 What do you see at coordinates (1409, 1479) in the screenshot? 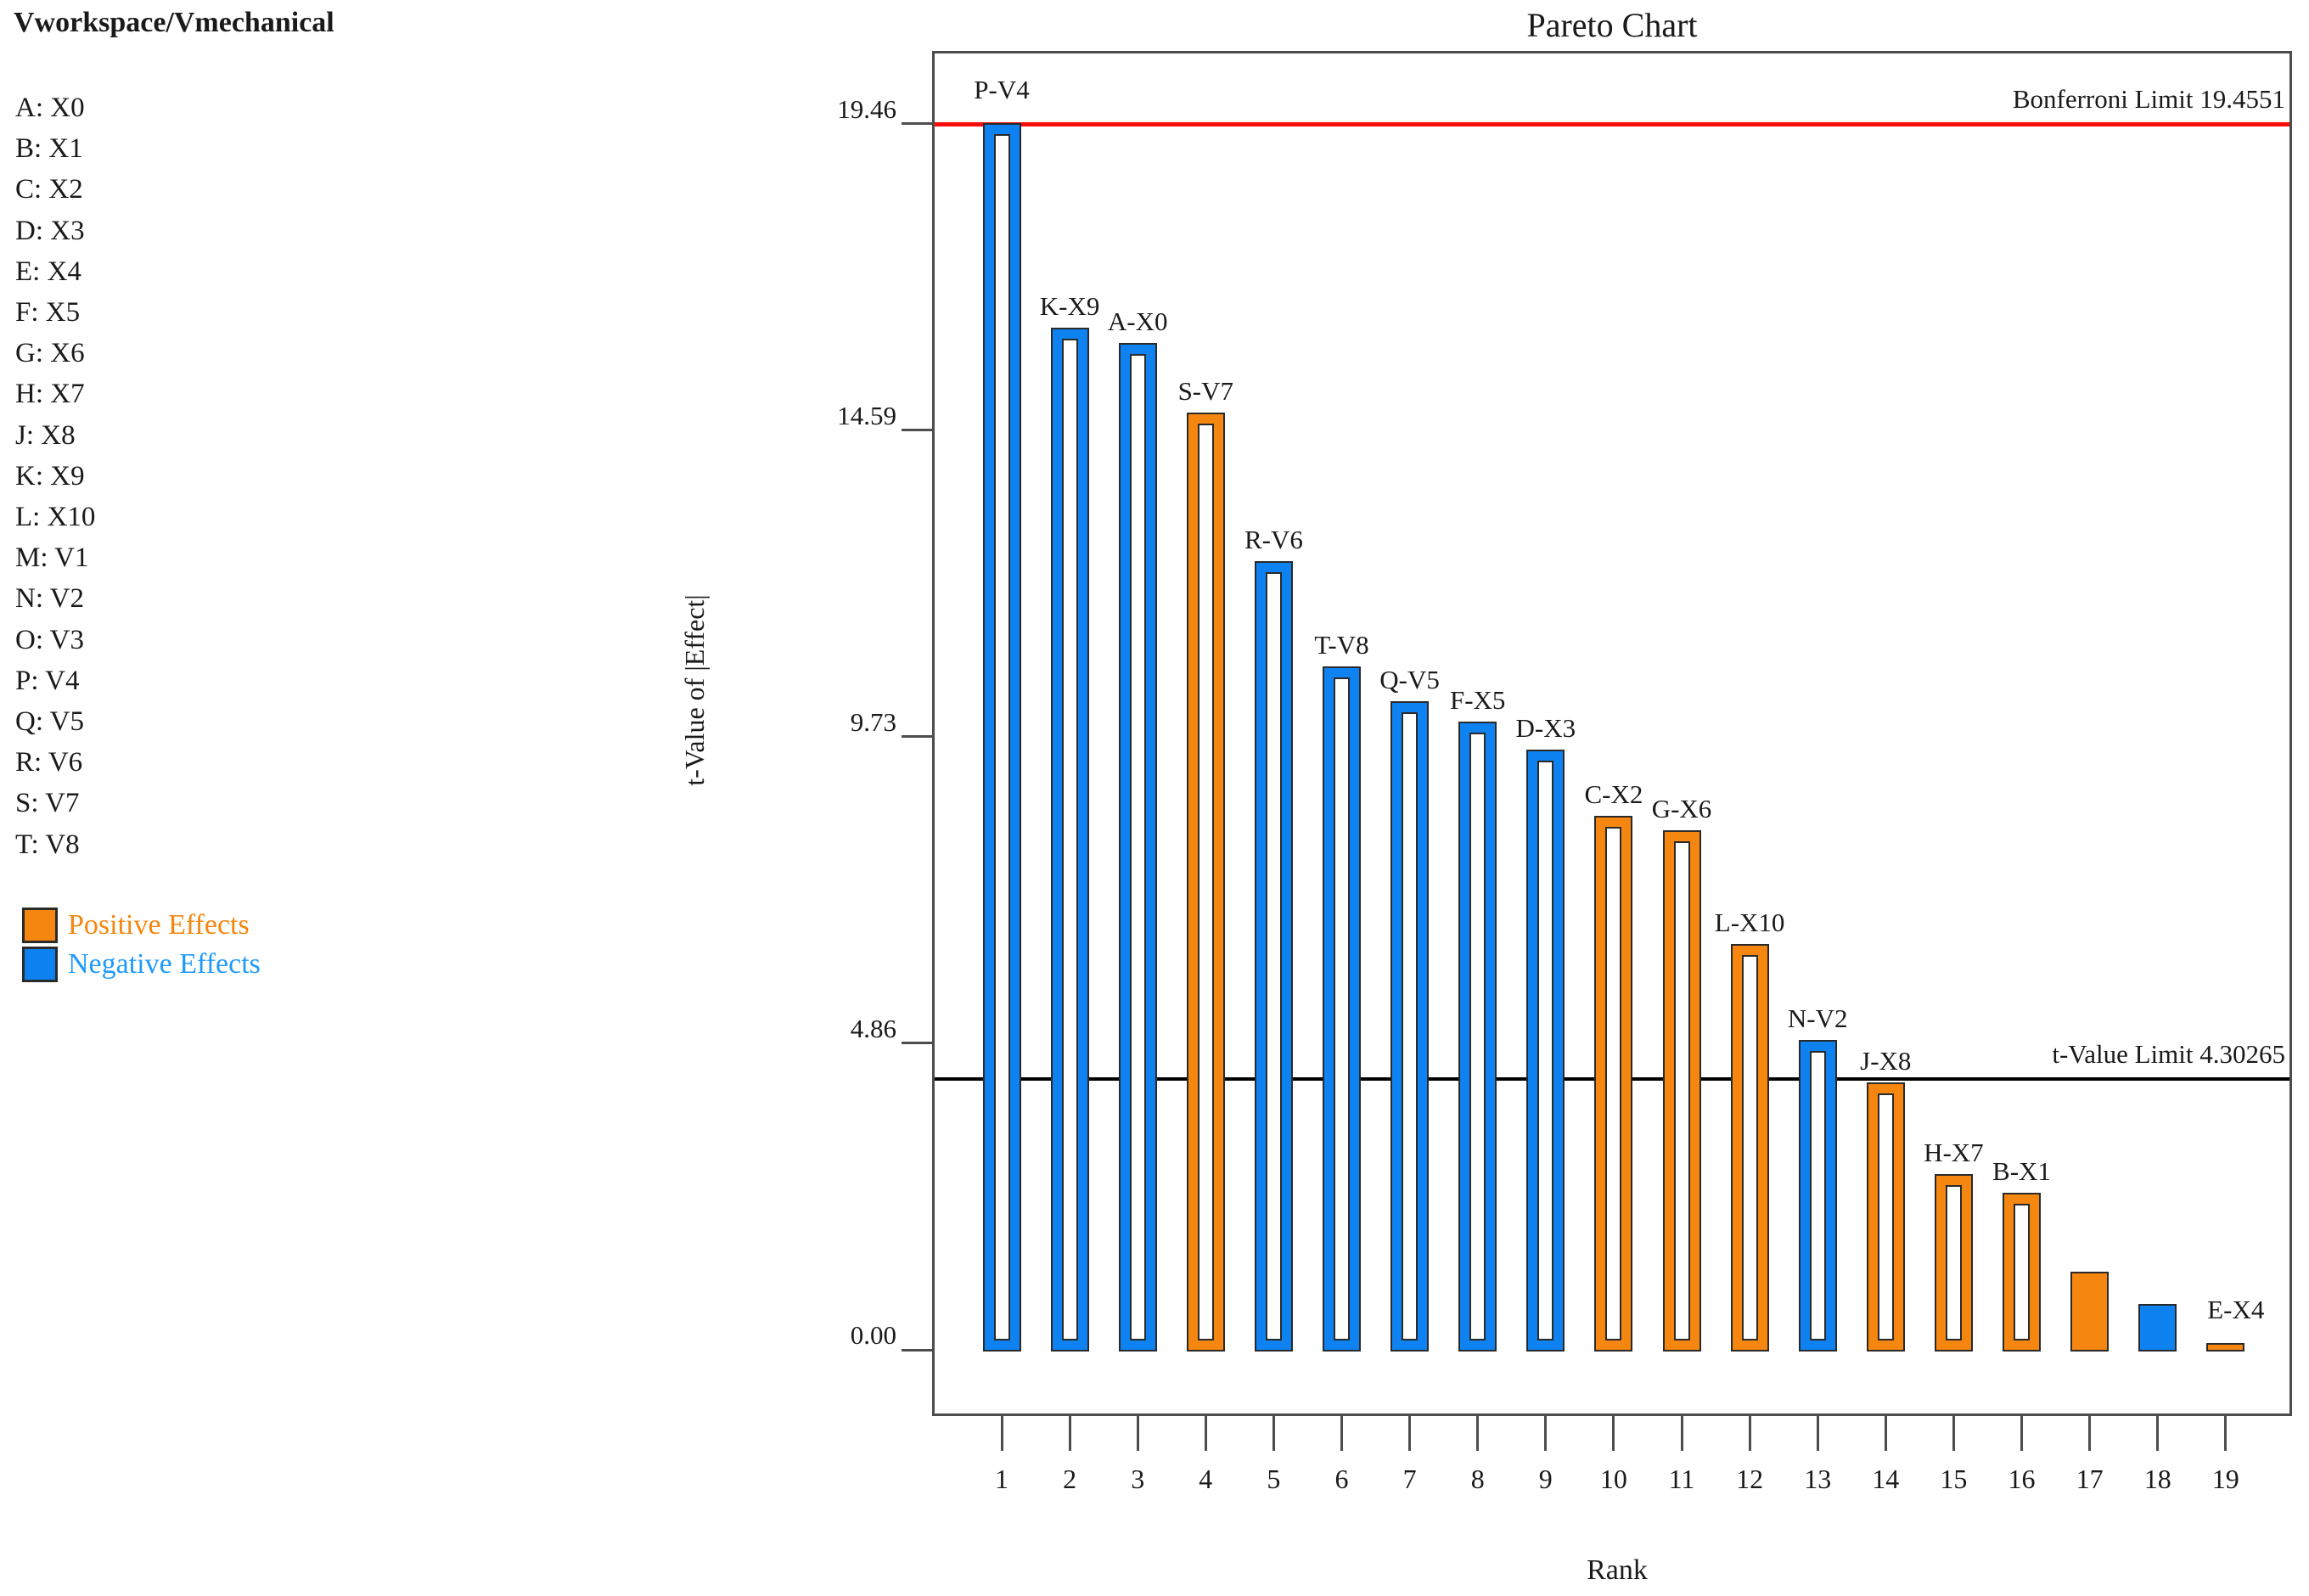
I see `x-tick-label: 7` at bounding box center [1409, 1479].